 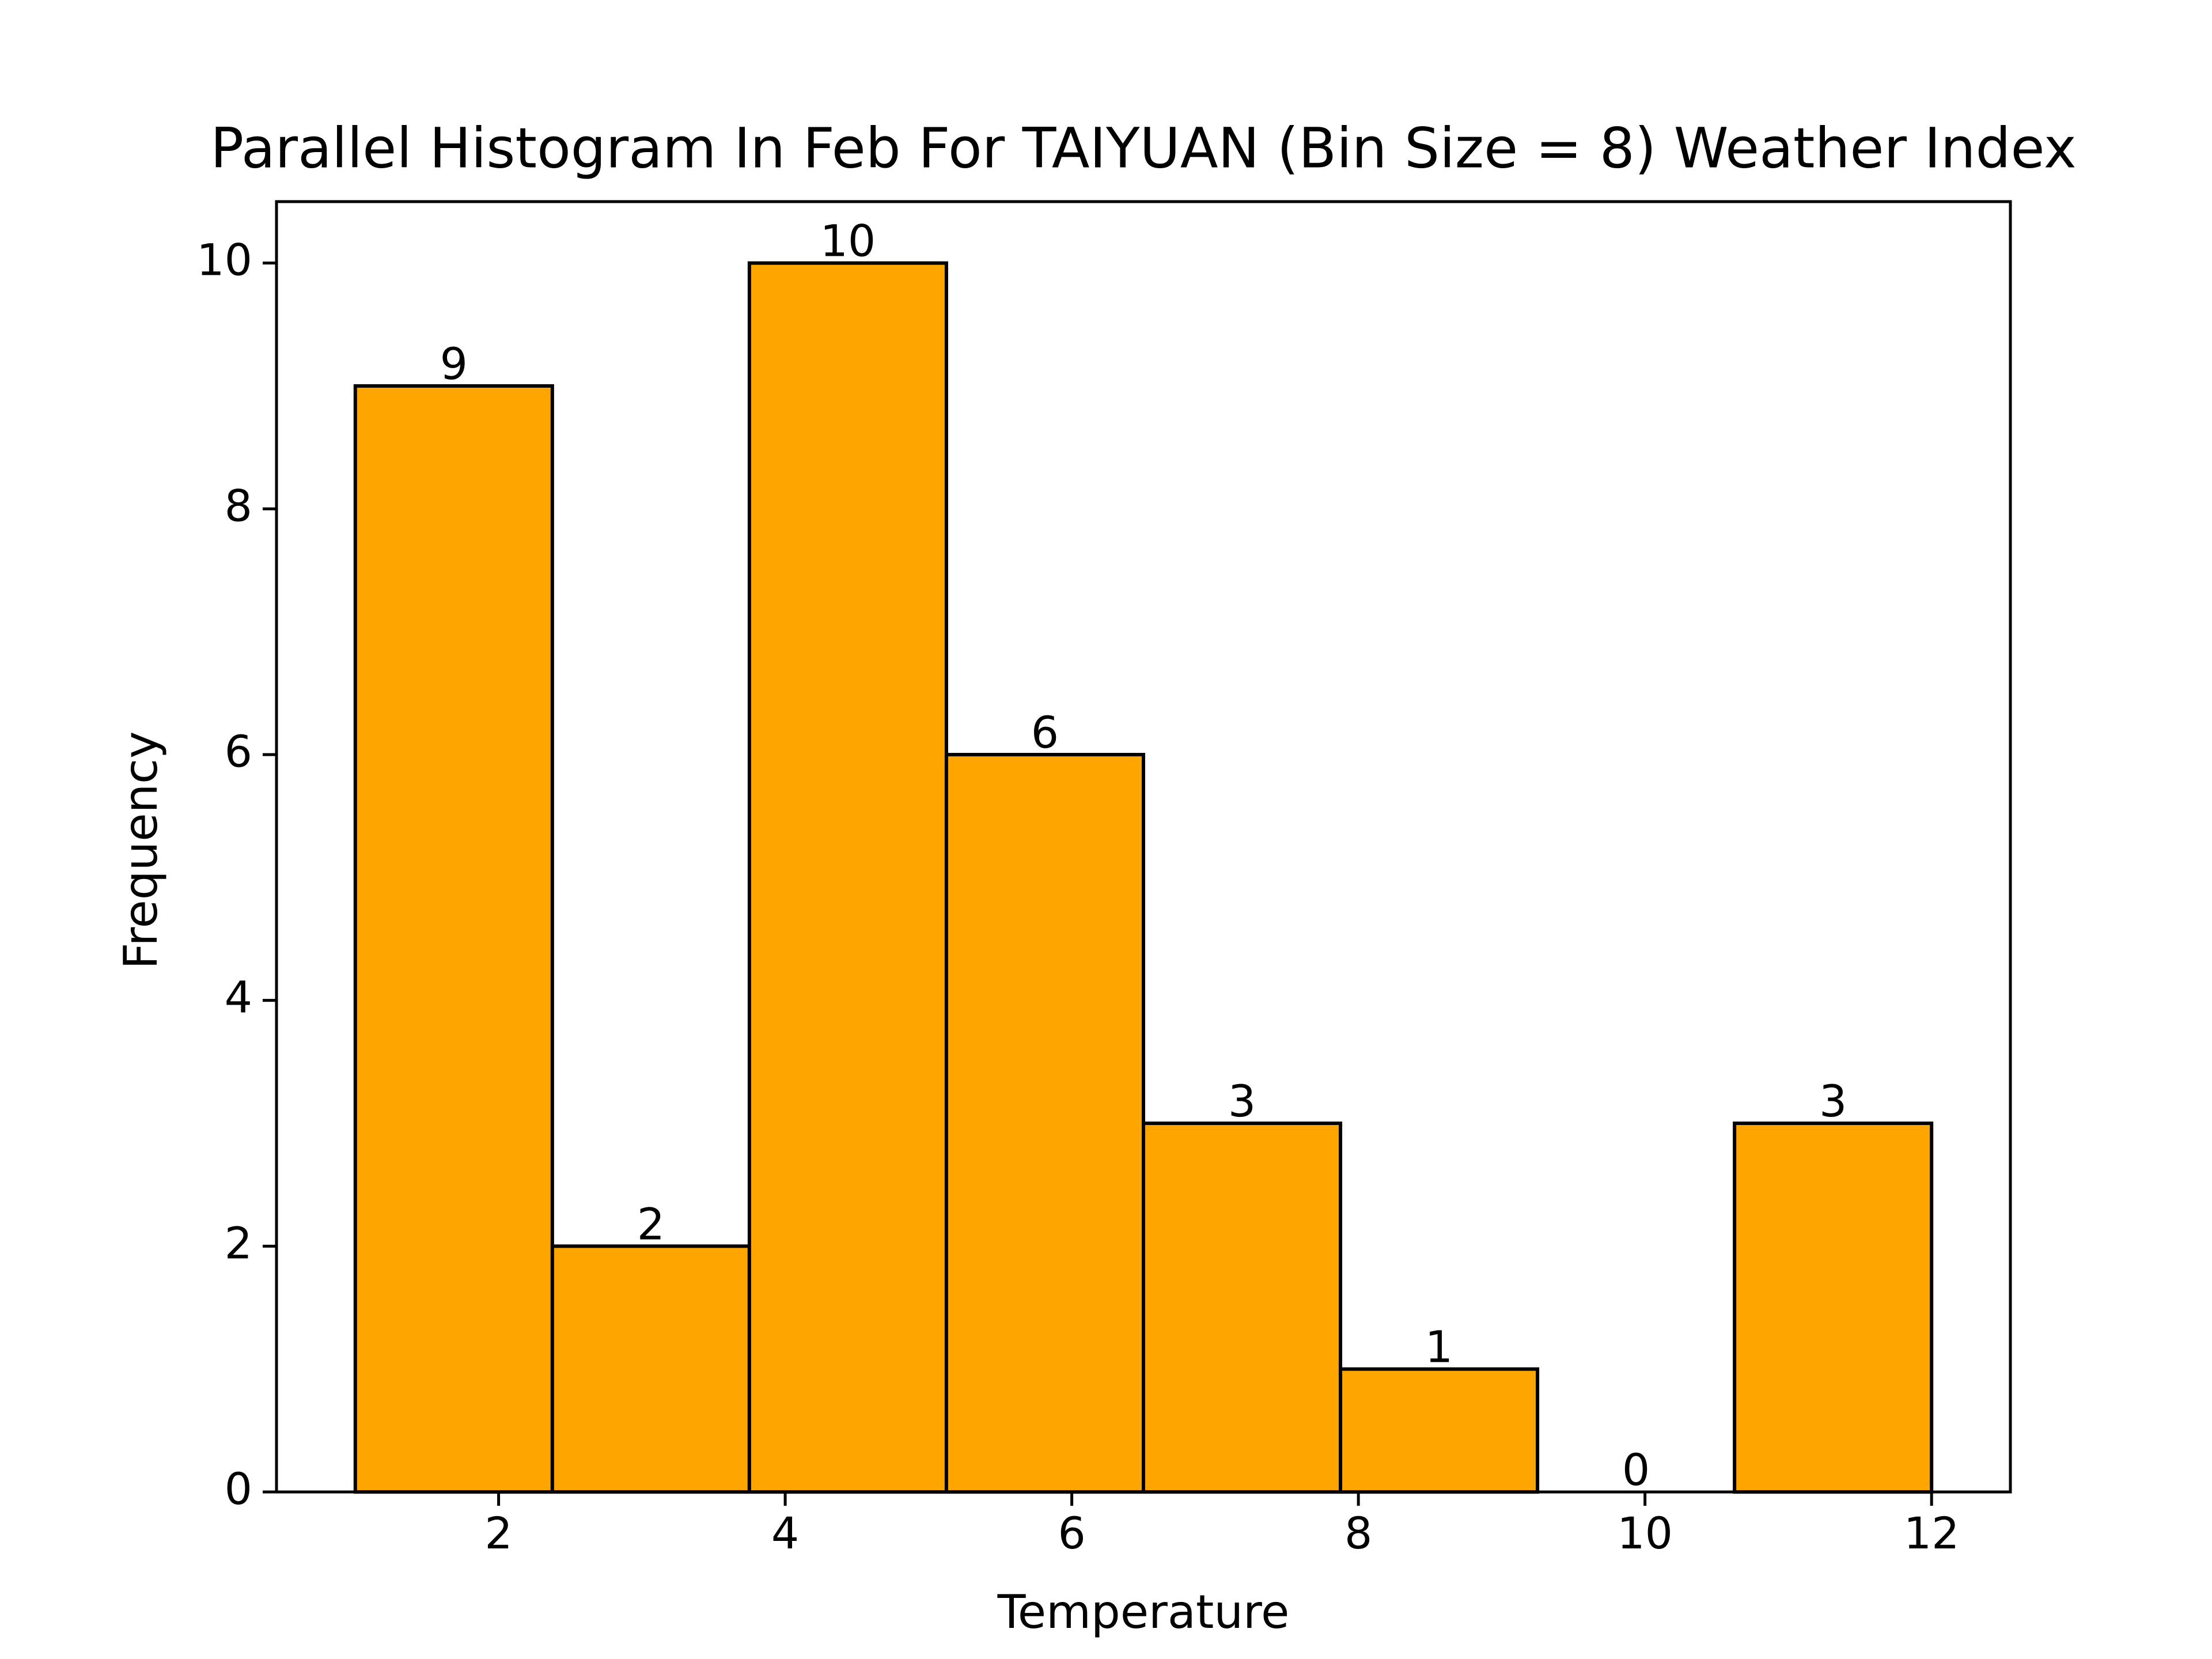 What do you see at coordinates (651, 1223) in the screenshot?
I see `bar-value-label: 2` at bounding box center [651, 1223].